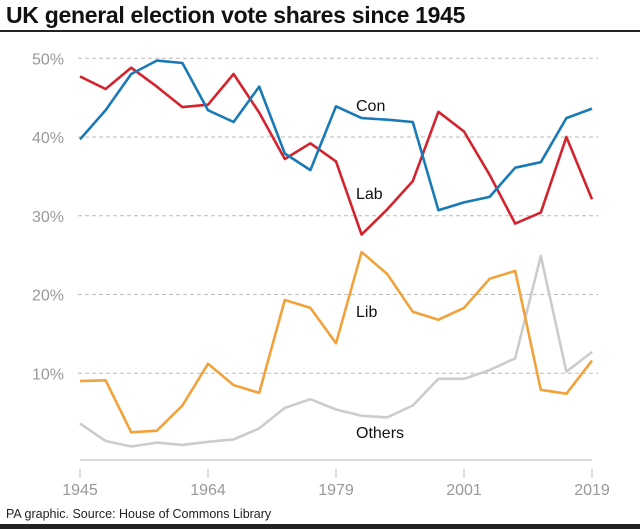  I want to click on bottom-bar, so click(320, 526).